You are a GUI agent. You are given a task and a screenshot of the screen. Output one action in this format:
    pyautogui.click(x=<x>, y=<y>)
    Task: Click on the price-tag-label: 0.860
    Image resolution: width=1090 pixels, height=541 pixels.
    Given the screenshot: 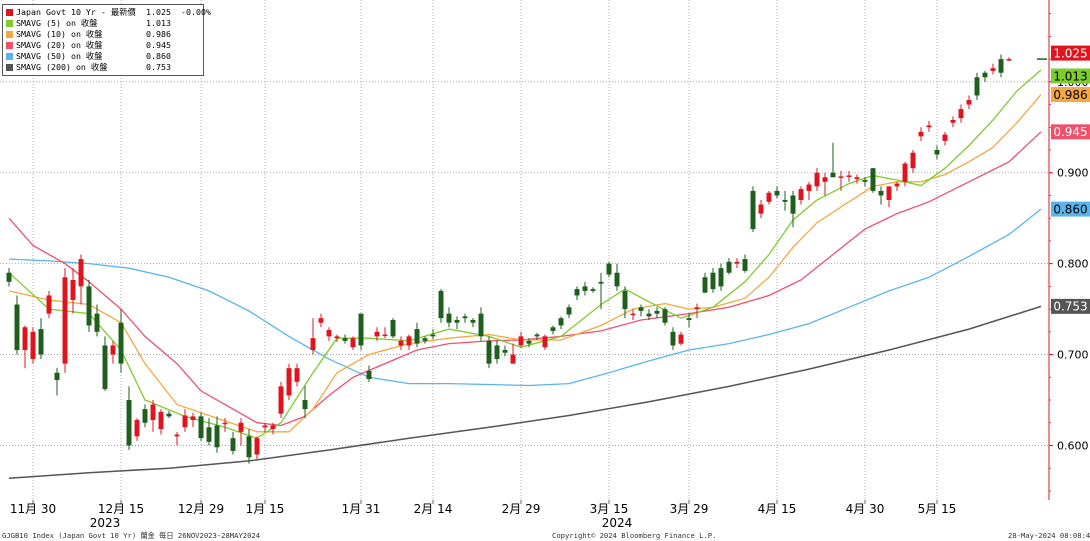 What is the action you would take?
    pyautogui.click(x=1070, y=209)
    